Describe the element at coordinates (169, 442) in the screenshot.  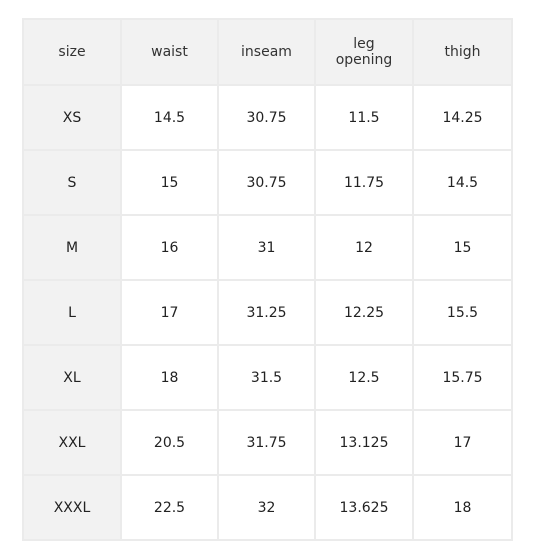
I see `waist-cell: 20.5` at that location.